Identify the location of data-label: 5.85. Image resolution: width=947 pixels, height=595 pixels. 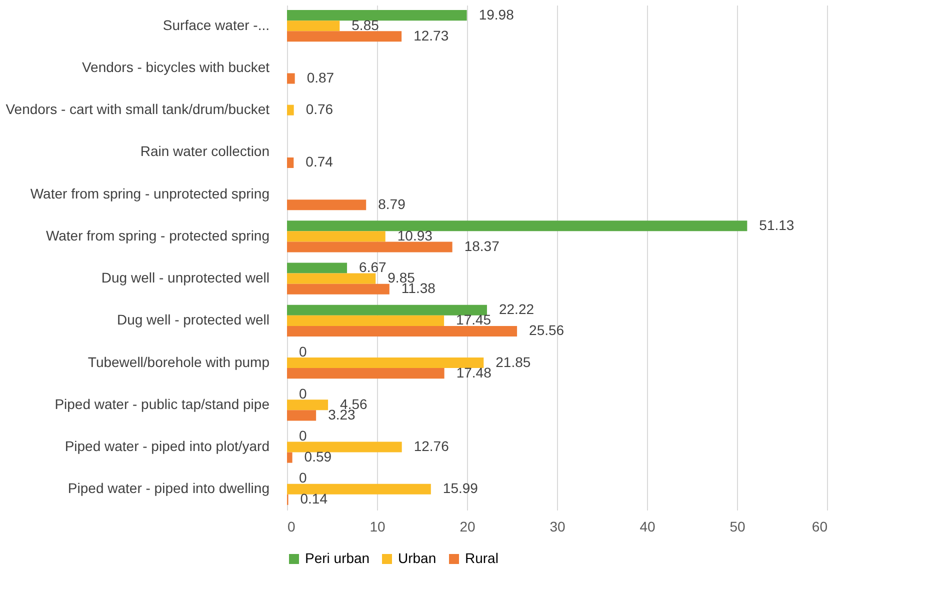
(366, 24).